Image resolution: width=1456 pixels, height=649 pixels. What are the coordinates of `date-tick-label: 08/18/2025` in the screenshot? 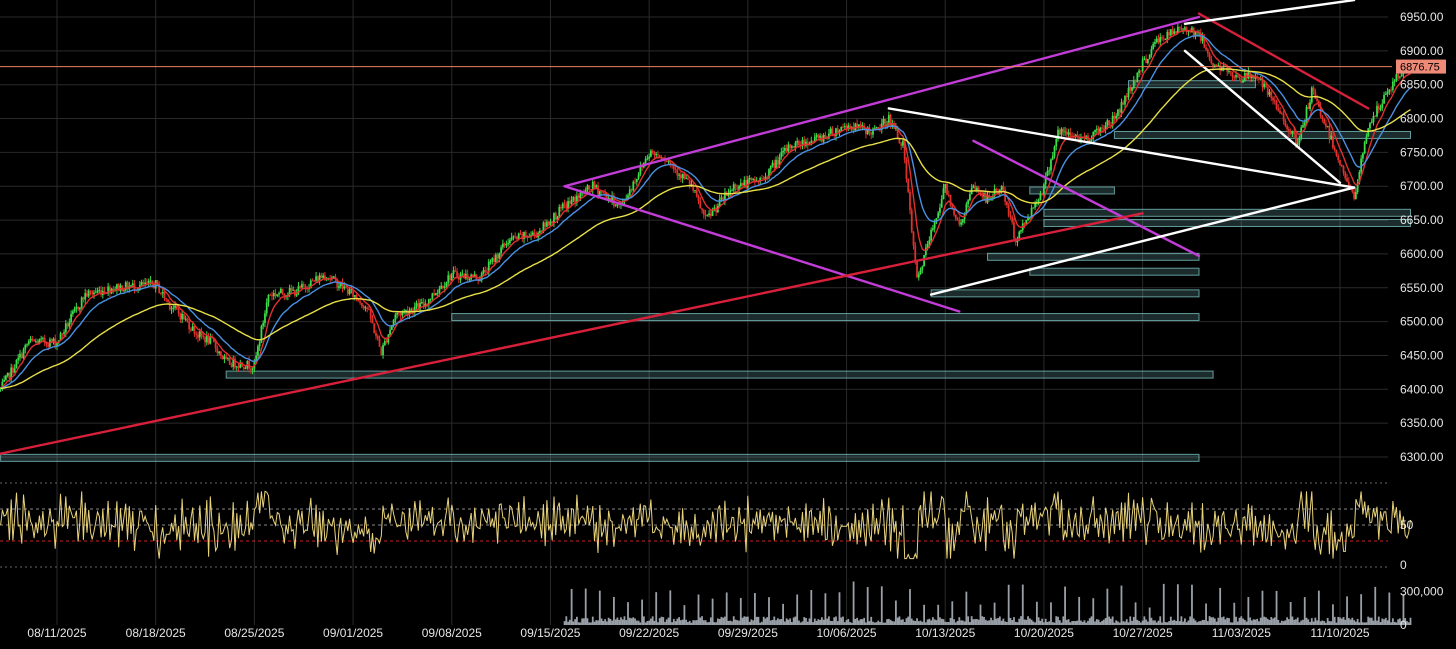 It's located at (156, 633).